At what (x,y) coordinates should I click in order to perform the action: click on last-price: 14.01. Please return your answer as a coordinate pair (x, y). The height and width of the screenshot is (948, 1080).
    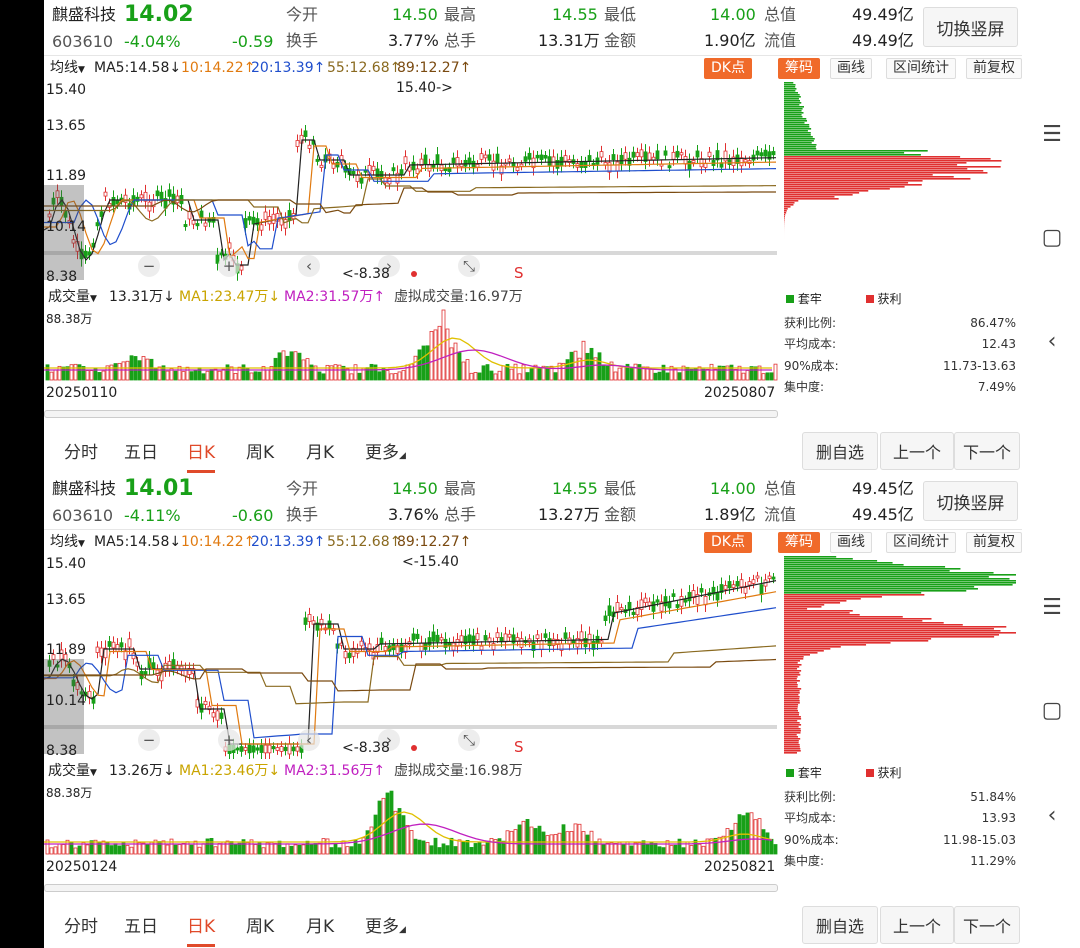
    Looking at the image, I should click on (159, 488).